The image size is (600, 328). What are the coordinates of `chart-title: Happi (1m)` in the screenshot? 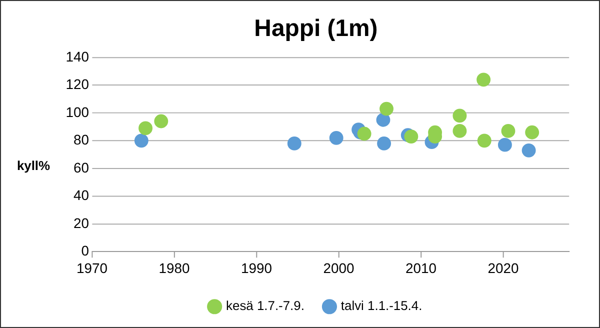 It's located at (316, 28).